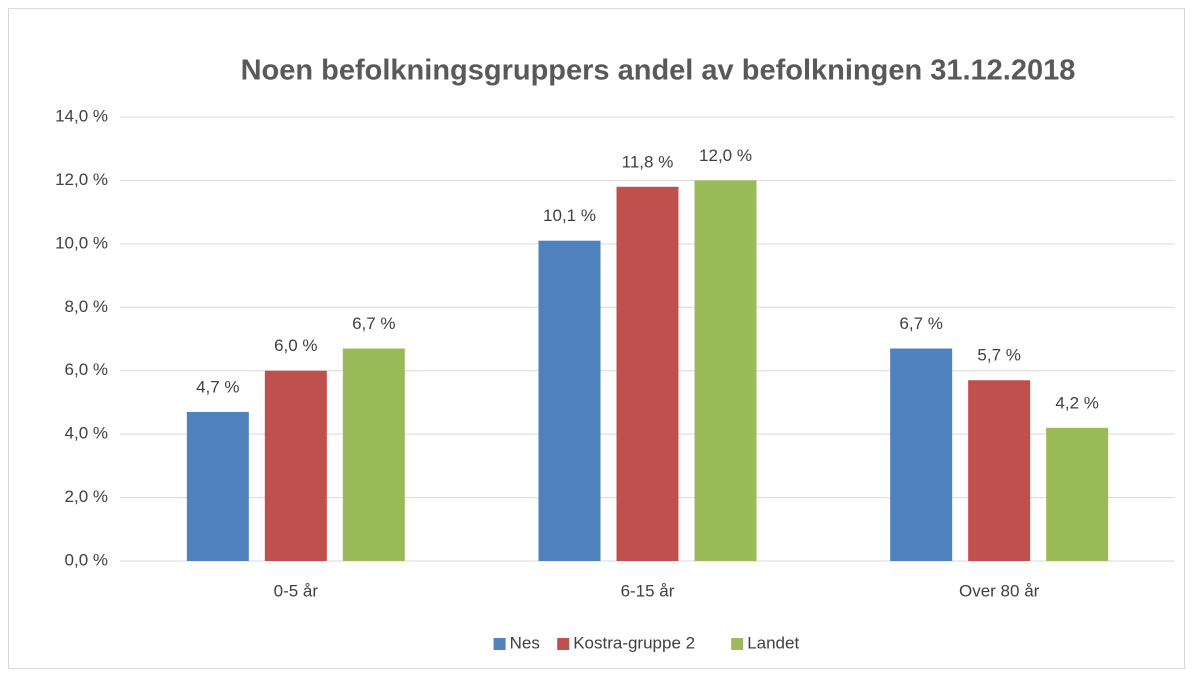 Image resolution: width=1193 pixels, height=682 pixels. Describe the element at coordinates (569, 215) in the screenshot. I see `value-label: 10,1 %` at that location.